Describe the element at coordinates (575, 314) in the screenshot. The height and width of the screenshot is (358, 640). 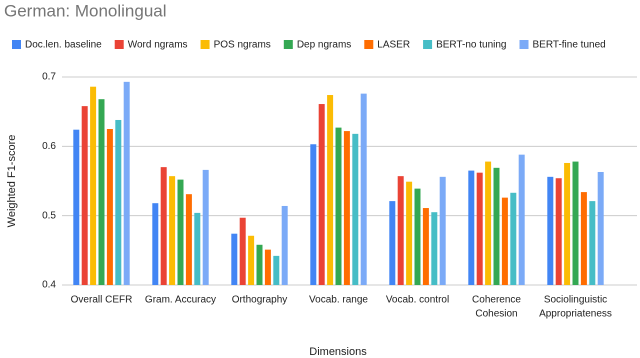
I see `x-tick-label: Appropriateness` at that location.